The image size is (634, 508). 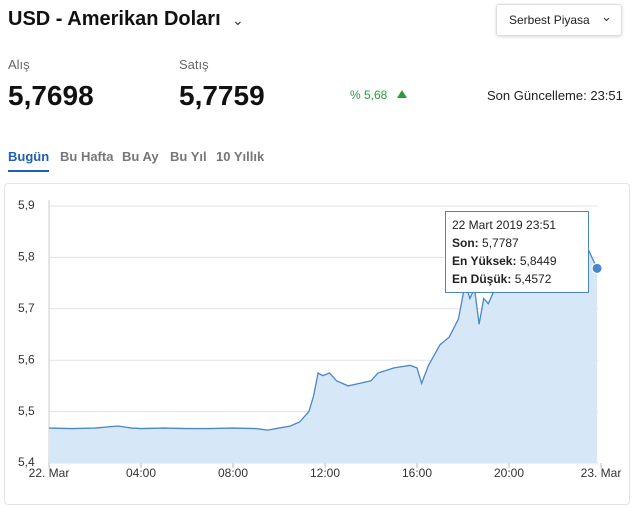 I want to click on tooltip-value: 5,7787, so click(x=500, y=243).